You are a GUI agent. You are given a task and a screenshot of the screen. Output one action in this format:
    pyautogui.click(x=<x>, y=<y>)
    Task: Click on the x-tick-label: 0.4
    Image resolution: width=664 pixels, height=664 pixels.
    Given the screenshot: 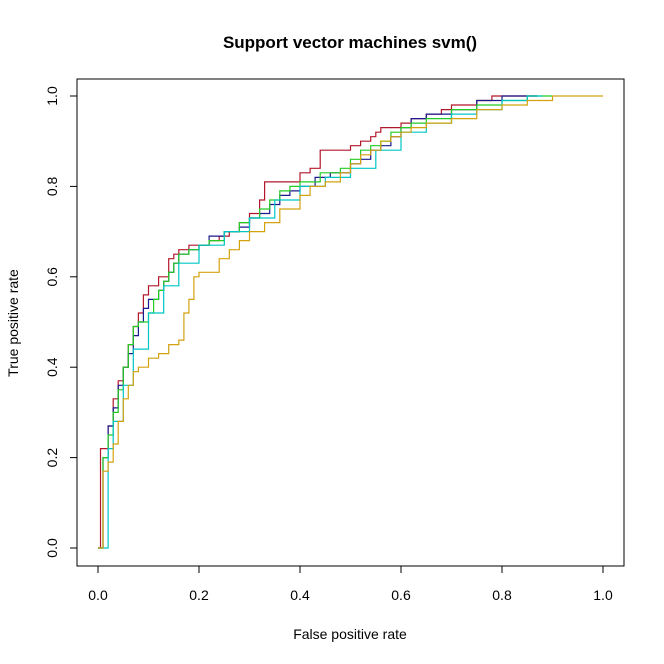 What is the action you would take?
    pyautogui.click(x=300, y=595)
    